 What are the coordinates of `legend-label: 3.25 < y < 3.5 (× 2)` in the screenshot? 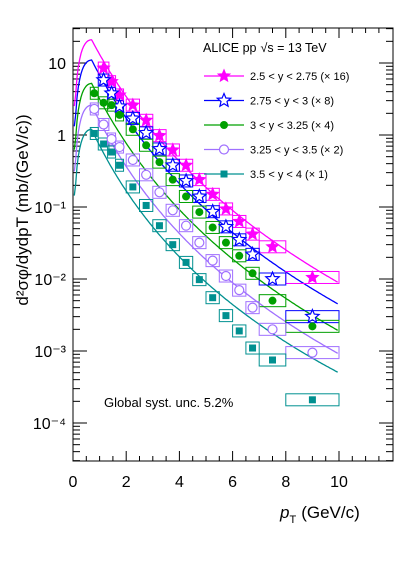 It's located at (296, 151).